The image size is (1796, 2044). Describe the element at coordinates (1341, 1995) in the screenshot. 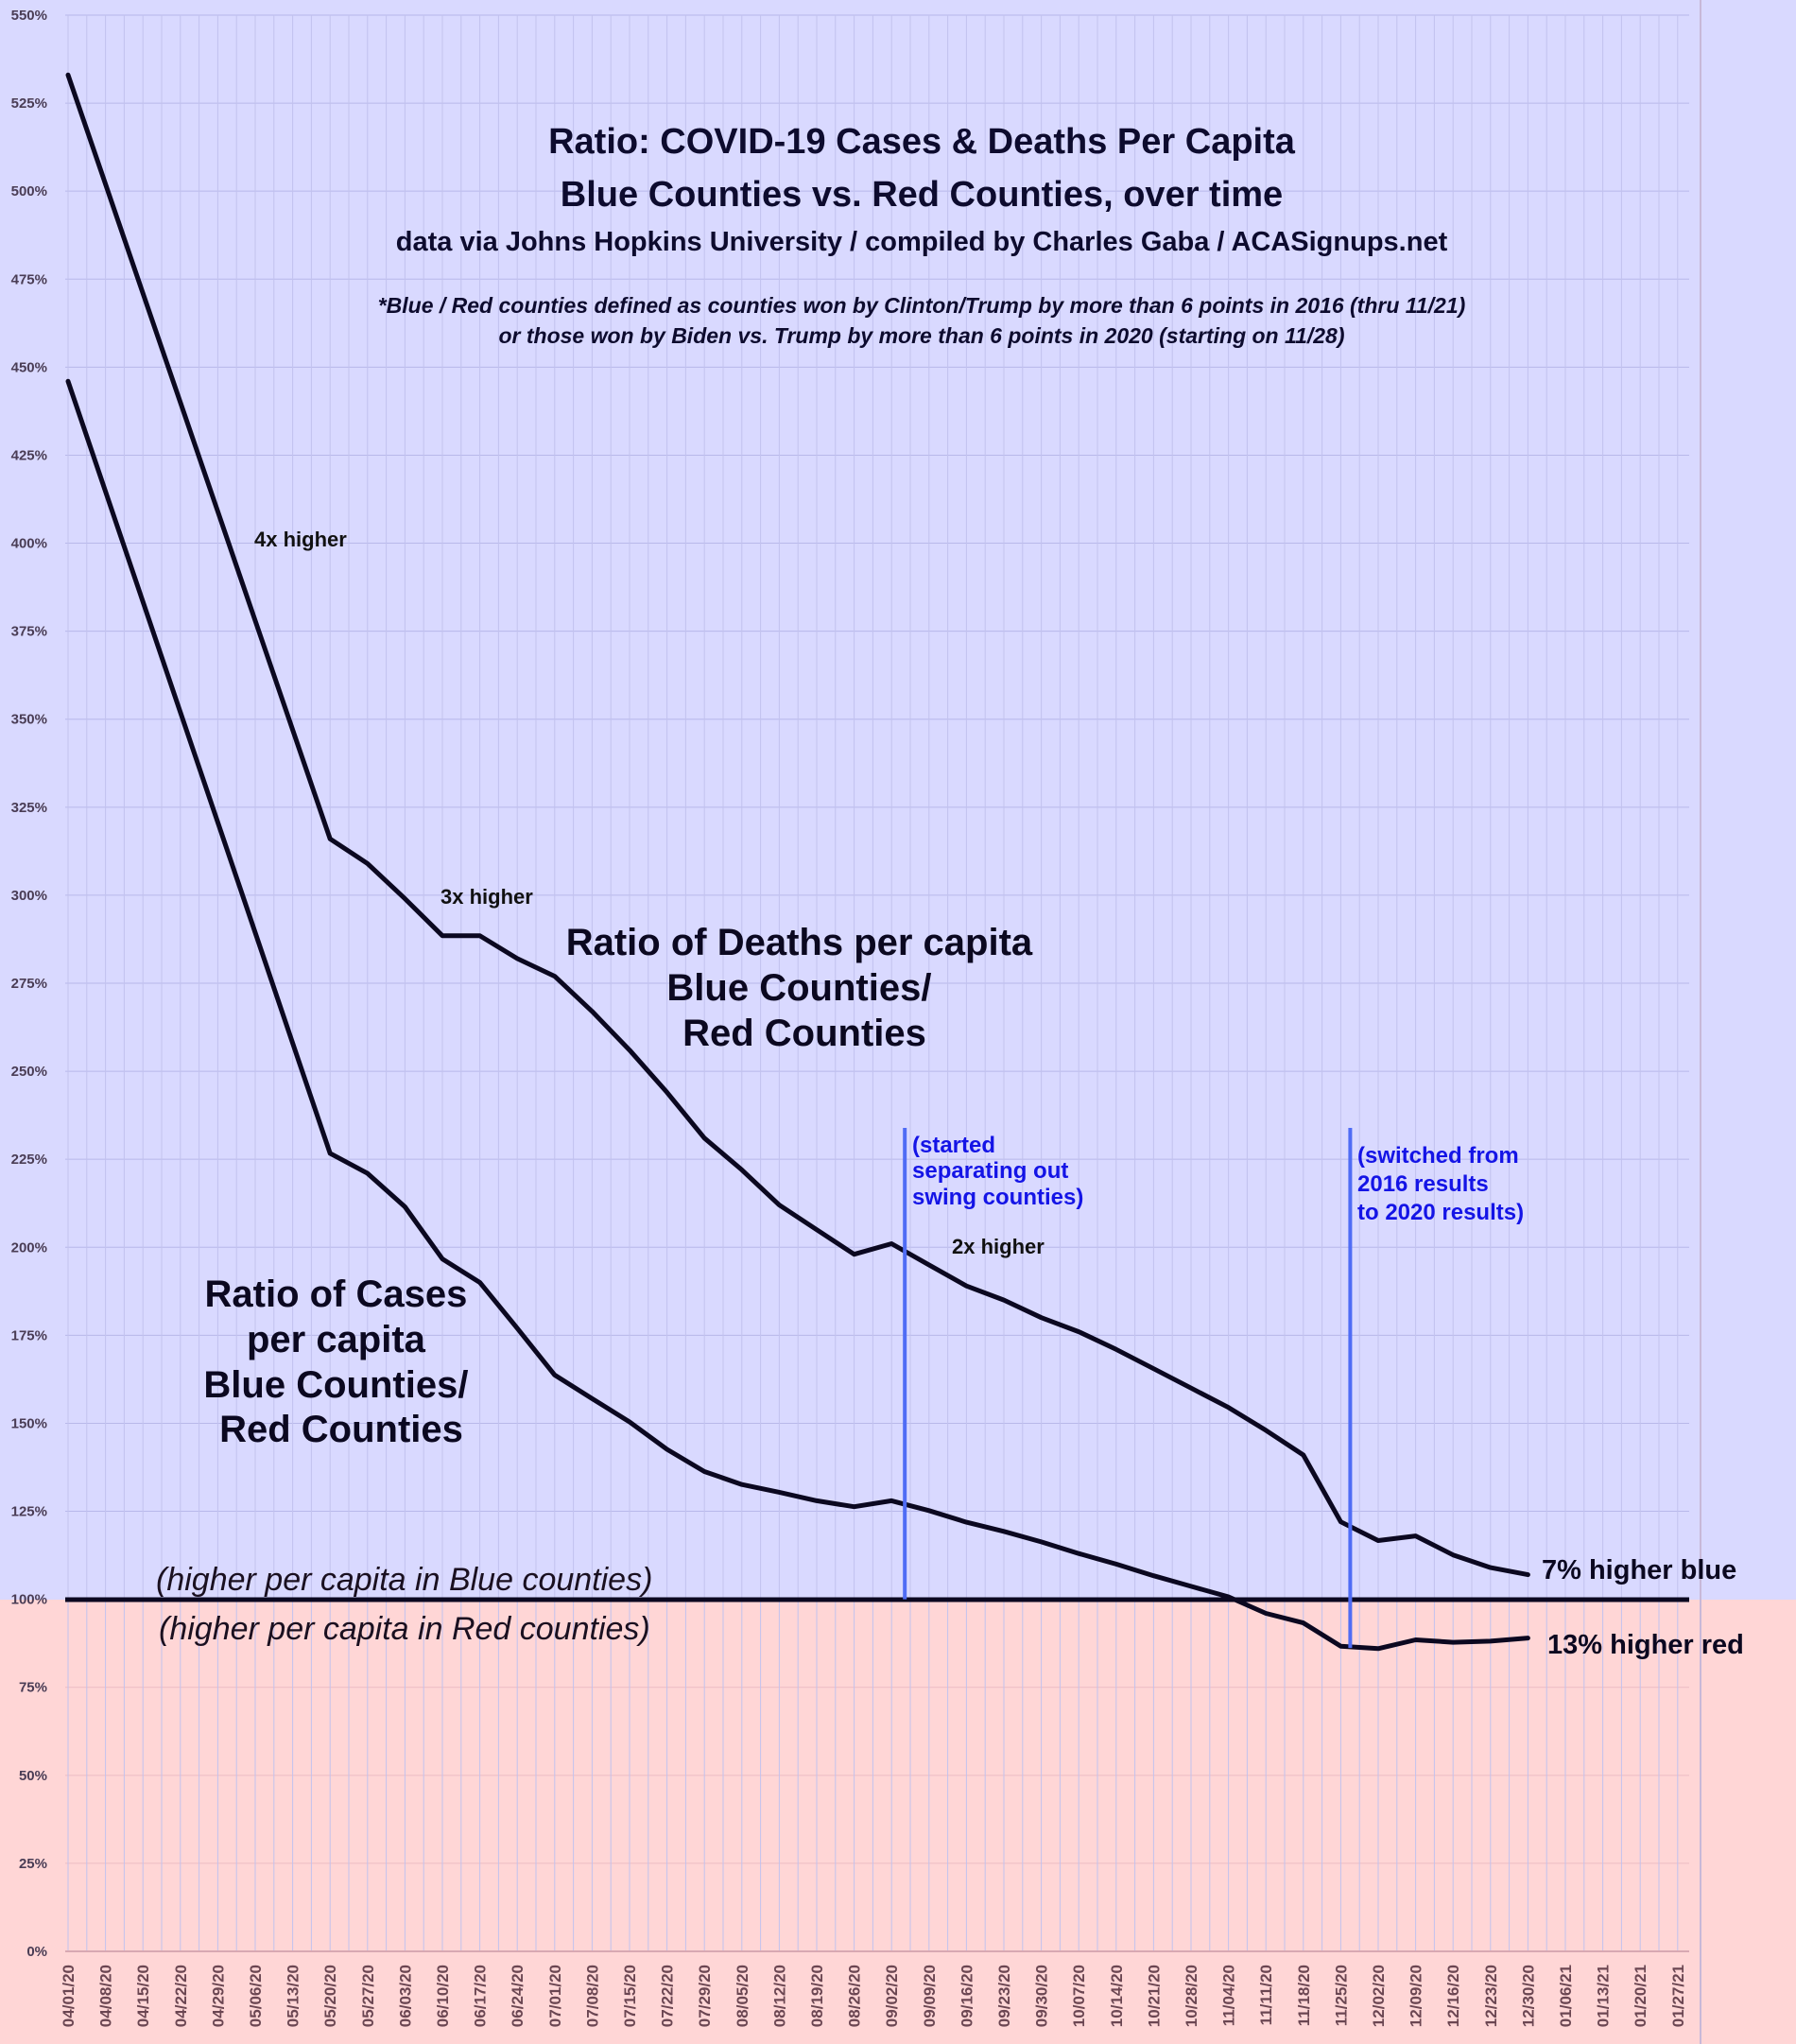

I see `x-tick-label: 11/25/20` at that location.